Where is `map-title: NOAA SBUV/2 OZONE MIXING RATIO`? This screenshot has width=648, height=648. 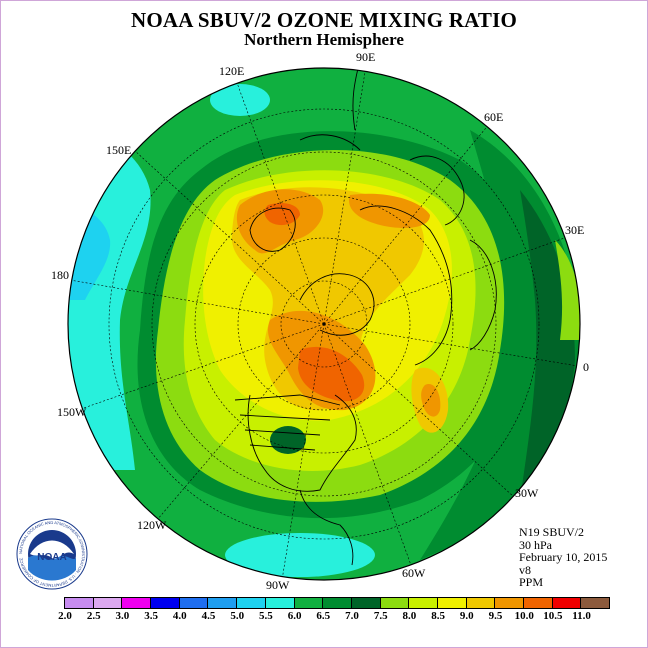
map-title: NOAA SBUV/2 OZONE MIXING RATIO is located at coordinates (324, 20).